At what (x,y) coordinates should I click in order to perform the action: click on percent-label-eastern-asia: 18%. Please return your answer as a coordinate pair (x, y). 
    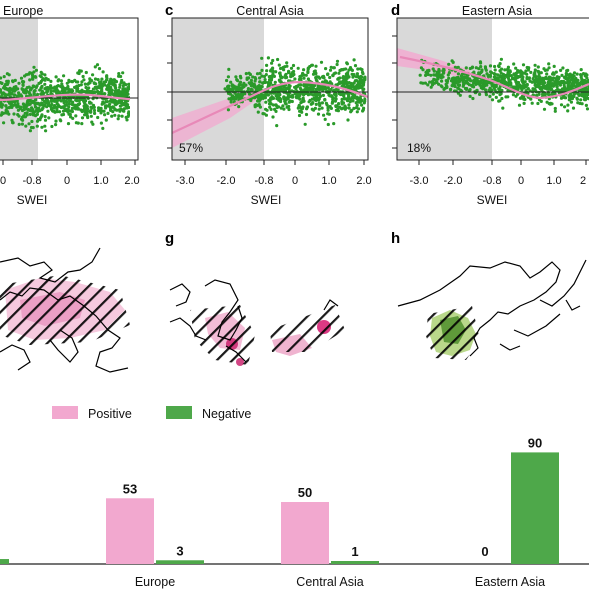
    Looking at the image, I should click on (419, 148).